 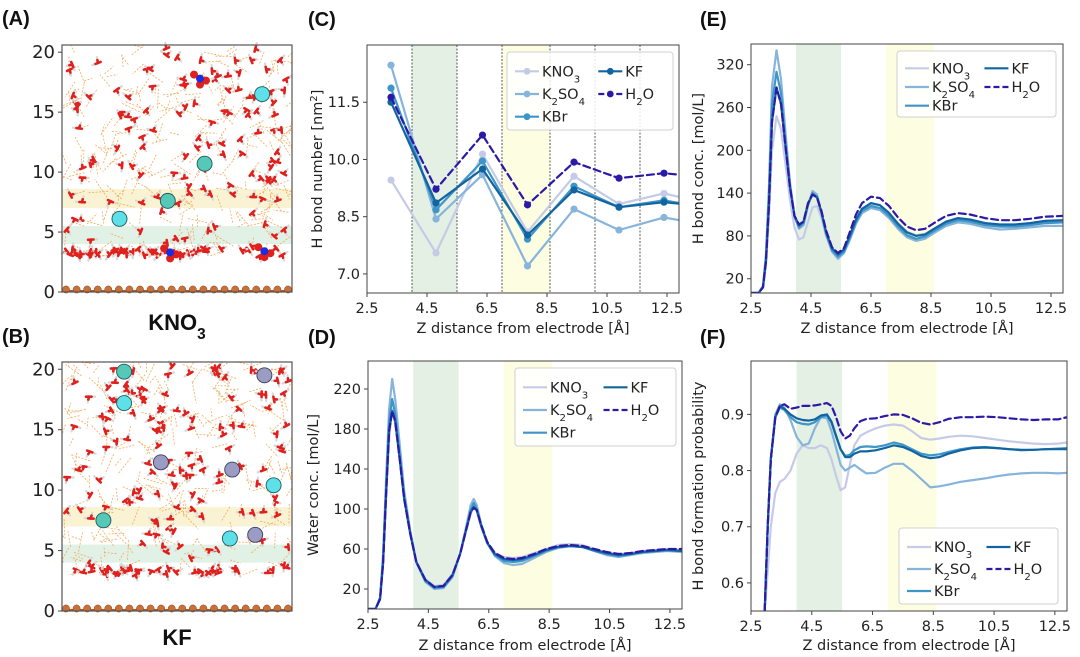 What do you see at coordinates (978, 566) in the screenshot?
I see `legend-box` at bounding box center [978, 566].